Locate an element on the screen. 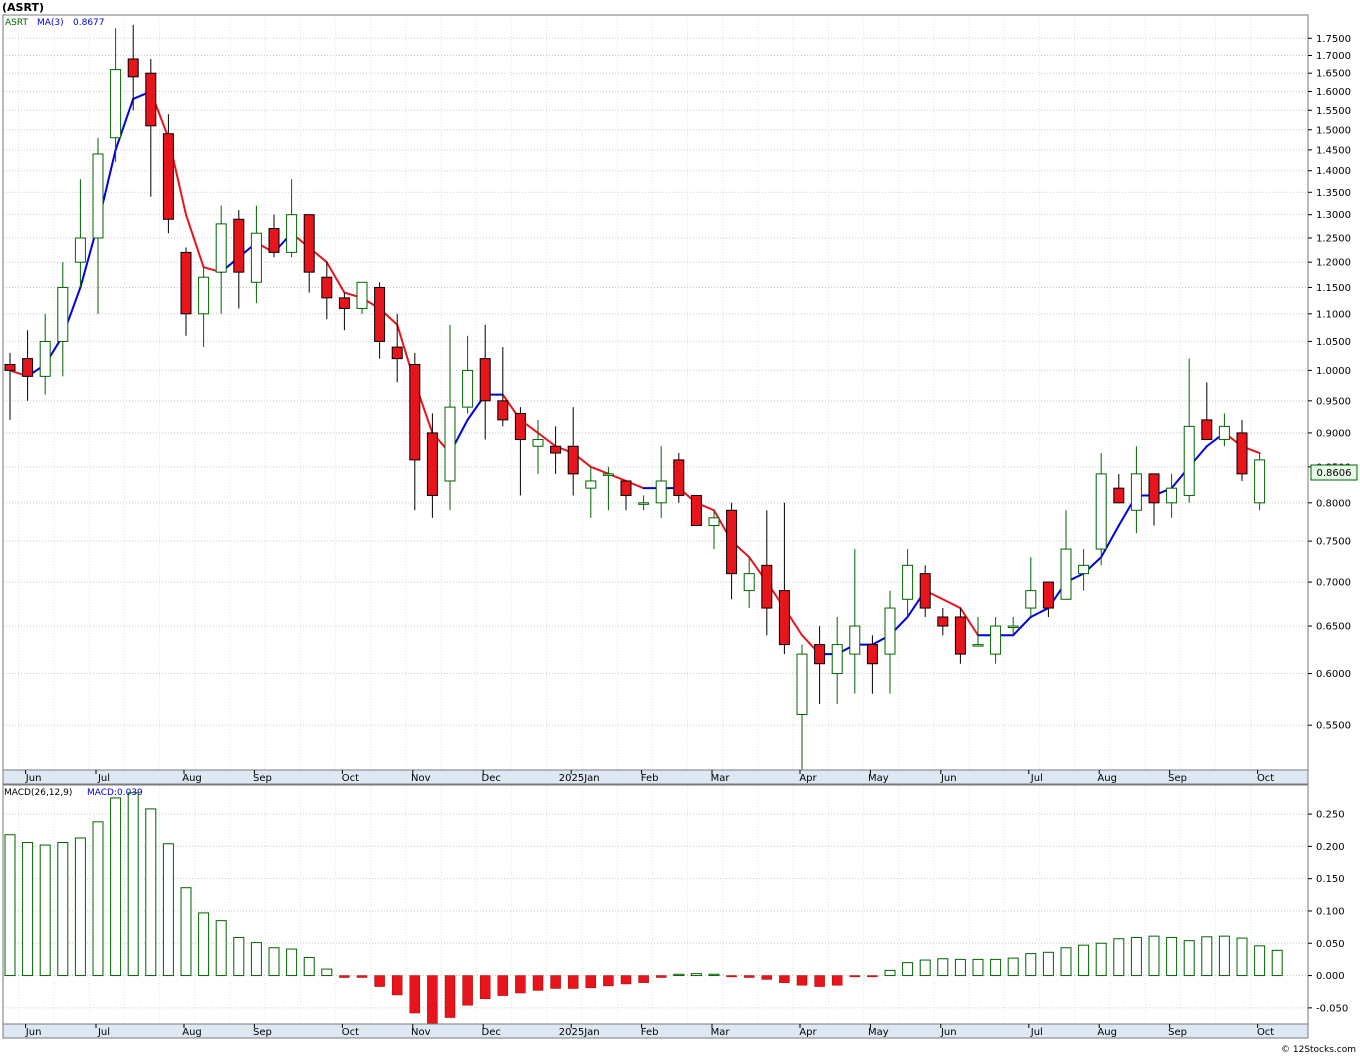 This screenshot has height=1056, width=1360. date-label-lower: Mar is located at coordinates (721, 1032).